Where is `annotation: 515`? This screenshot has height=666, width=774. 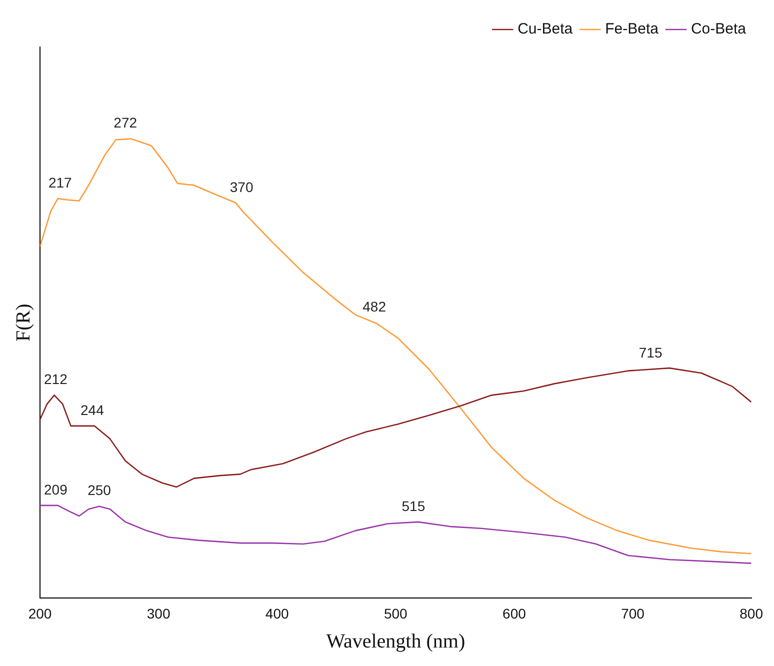
annotation: 515 is located at coordinates (414, 506).